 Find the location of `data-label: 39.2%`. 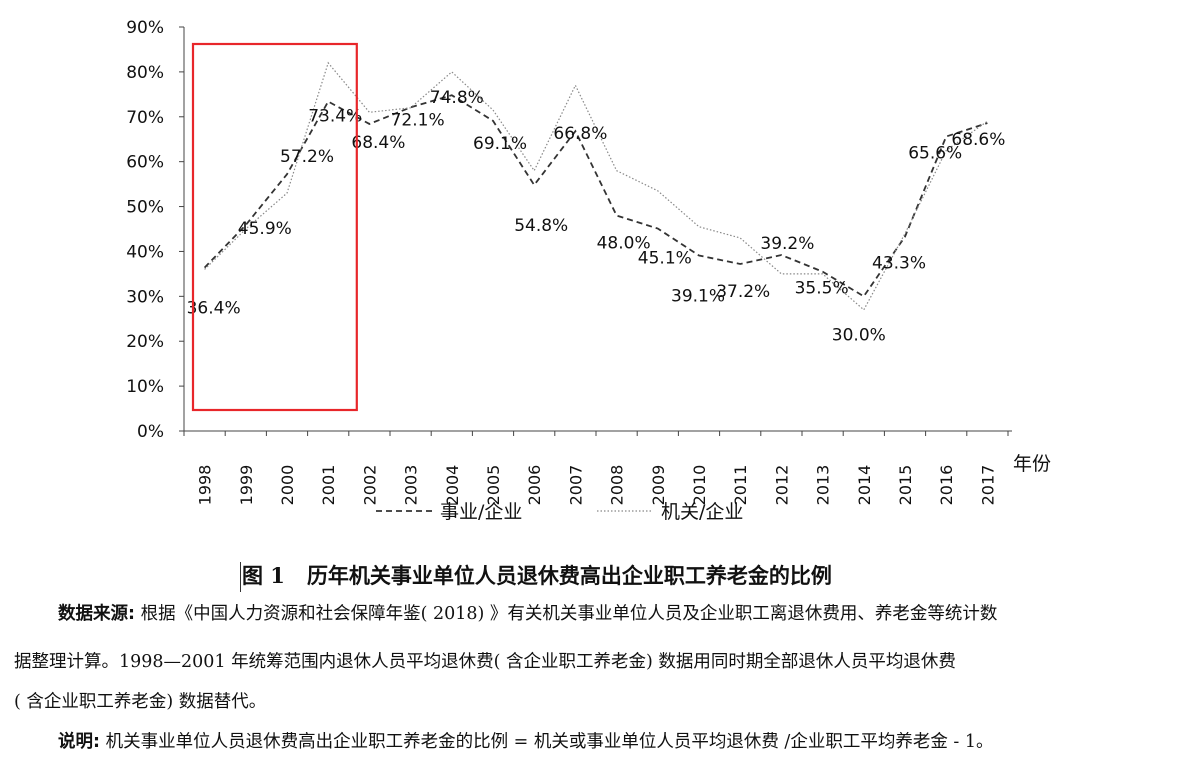

data-label: 39.2% is located at coordinates (787, 244).